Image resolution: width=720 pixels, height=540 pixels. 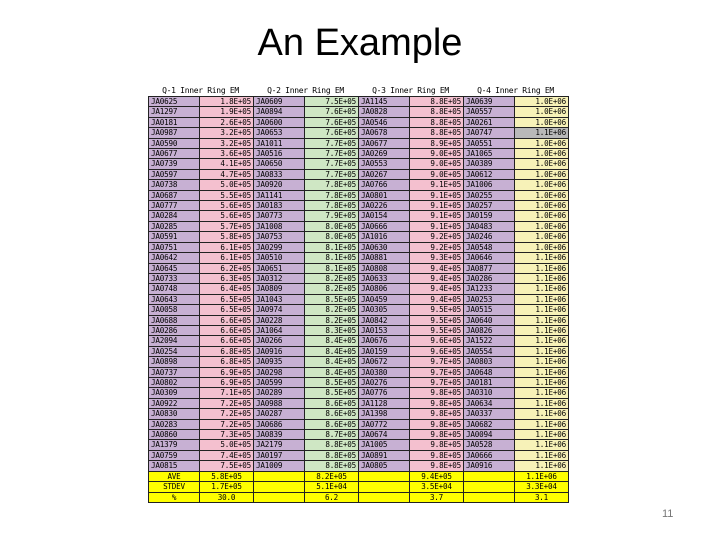 What do you see at coordinates (358, 497) in the screenshot?
I see `summary-row: % 30.0 6.2 3.7 3.1` at bounding box center [358, 497].